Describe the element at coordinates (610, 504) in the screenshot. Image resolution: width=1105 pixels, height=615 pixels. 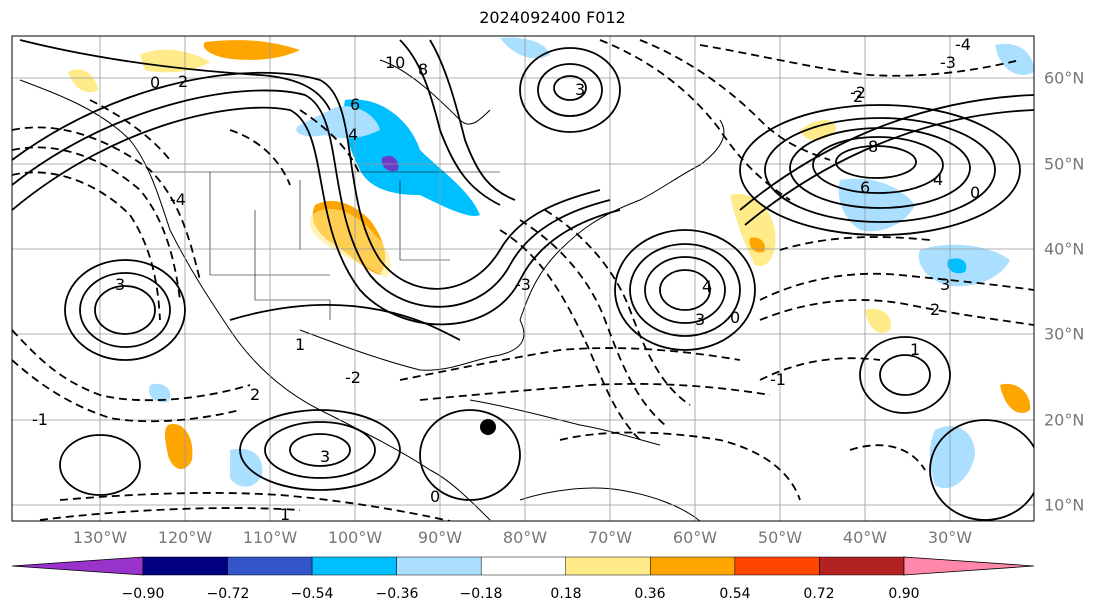
I see `coastline-southamerica` at that location.